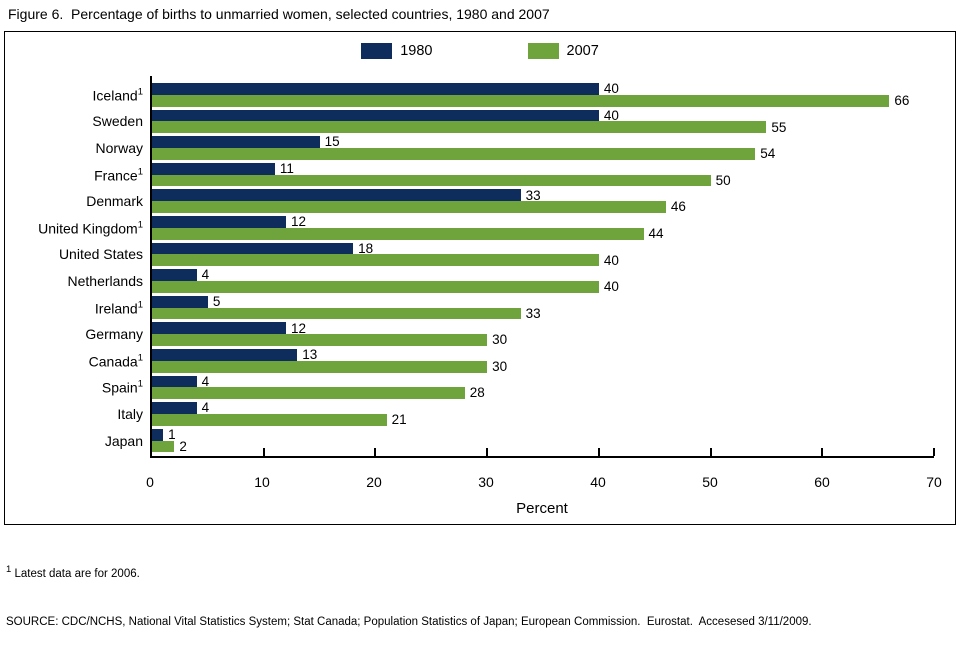  What do you see at coordinates (374, 482) in the screenshot?
I see `x-tick-label: 20` at bounding box center [374, 482].